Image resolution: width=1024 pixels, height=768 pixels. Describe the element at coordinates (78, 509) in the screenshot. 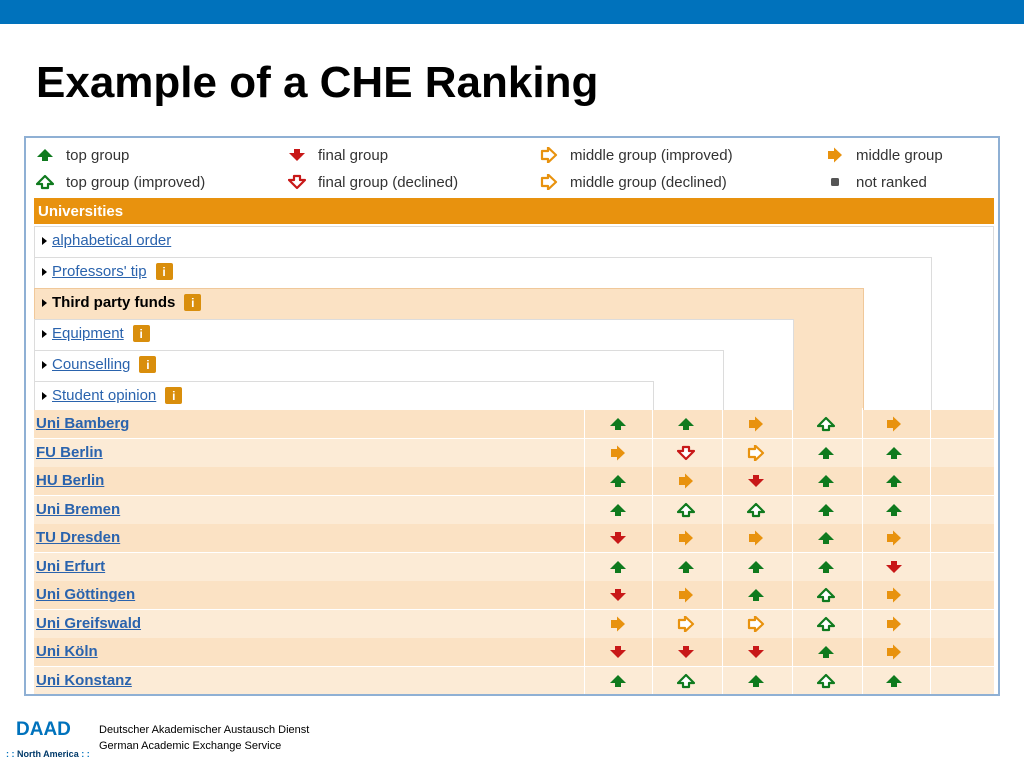

I see `university-link: Uni Bremen` at that location.